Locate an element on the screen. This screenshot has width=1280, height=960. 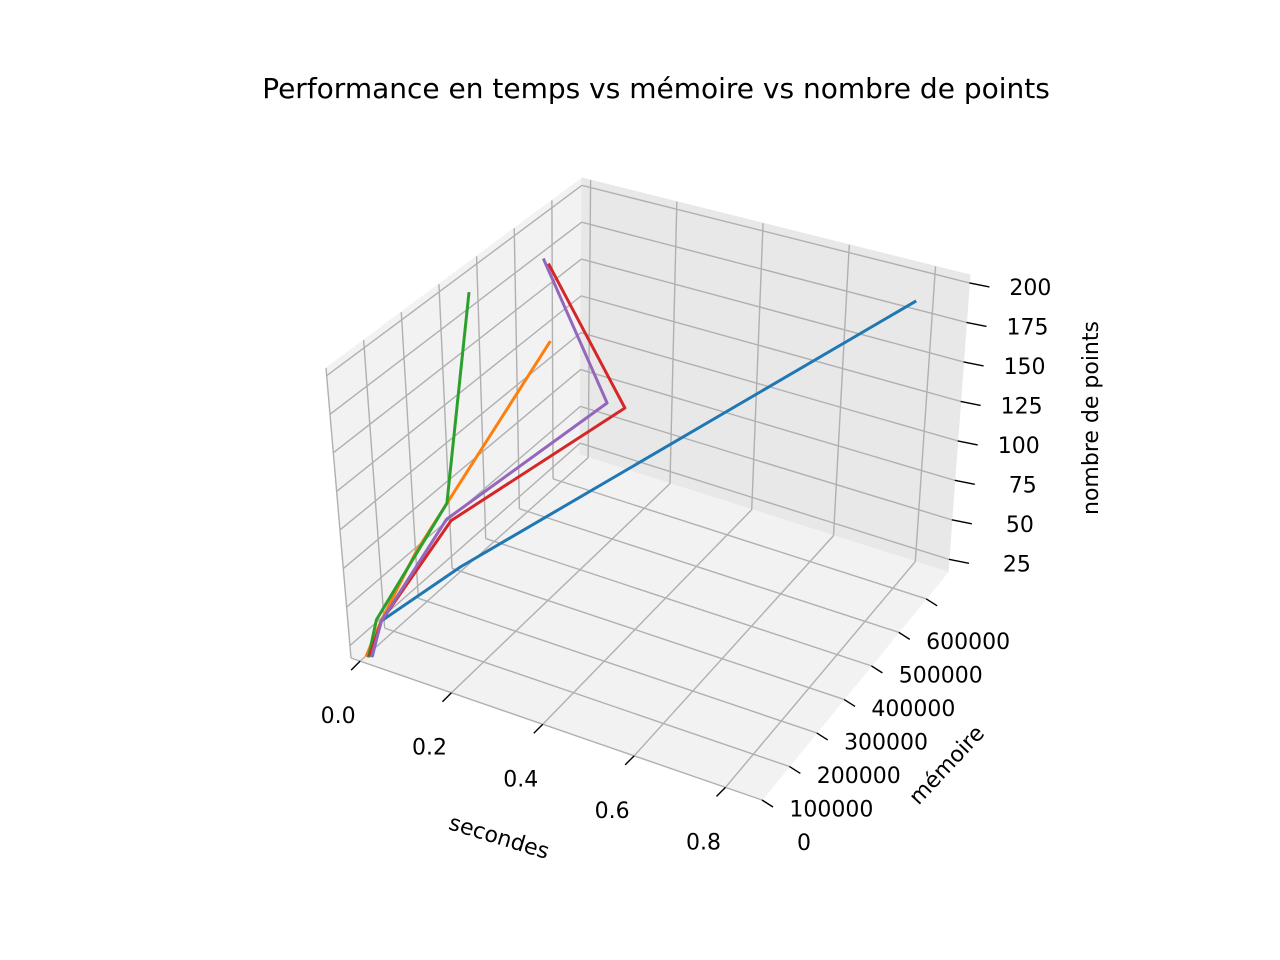
z-axis-label: nombre de points is located at coordinates (1091, 418).